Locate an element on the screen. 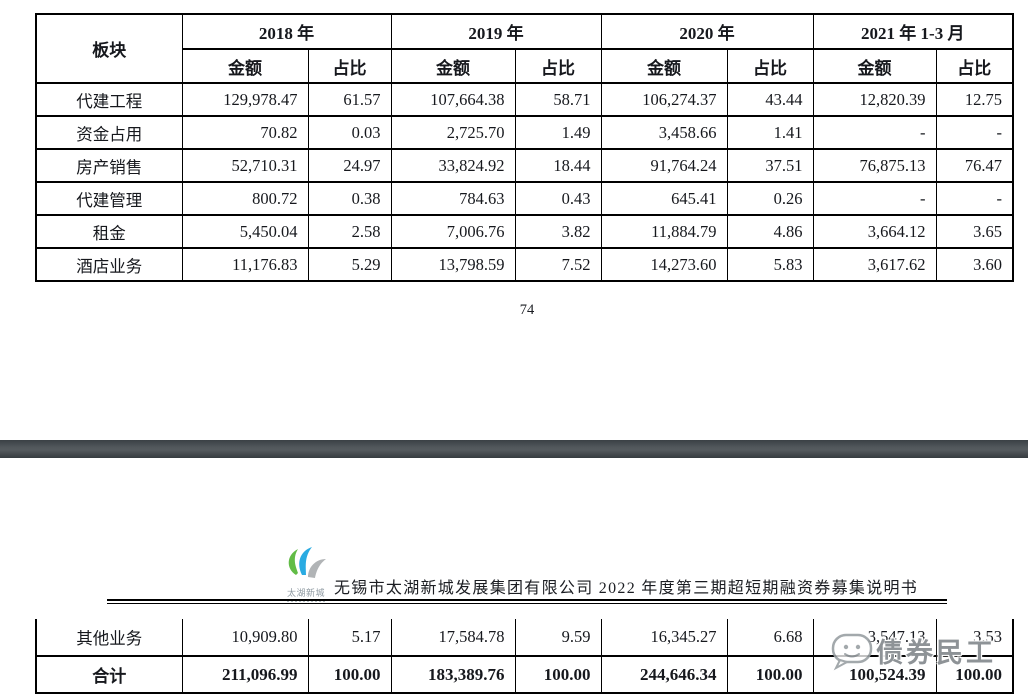  corner-header: 板块 is located at coordinates (109, 48).